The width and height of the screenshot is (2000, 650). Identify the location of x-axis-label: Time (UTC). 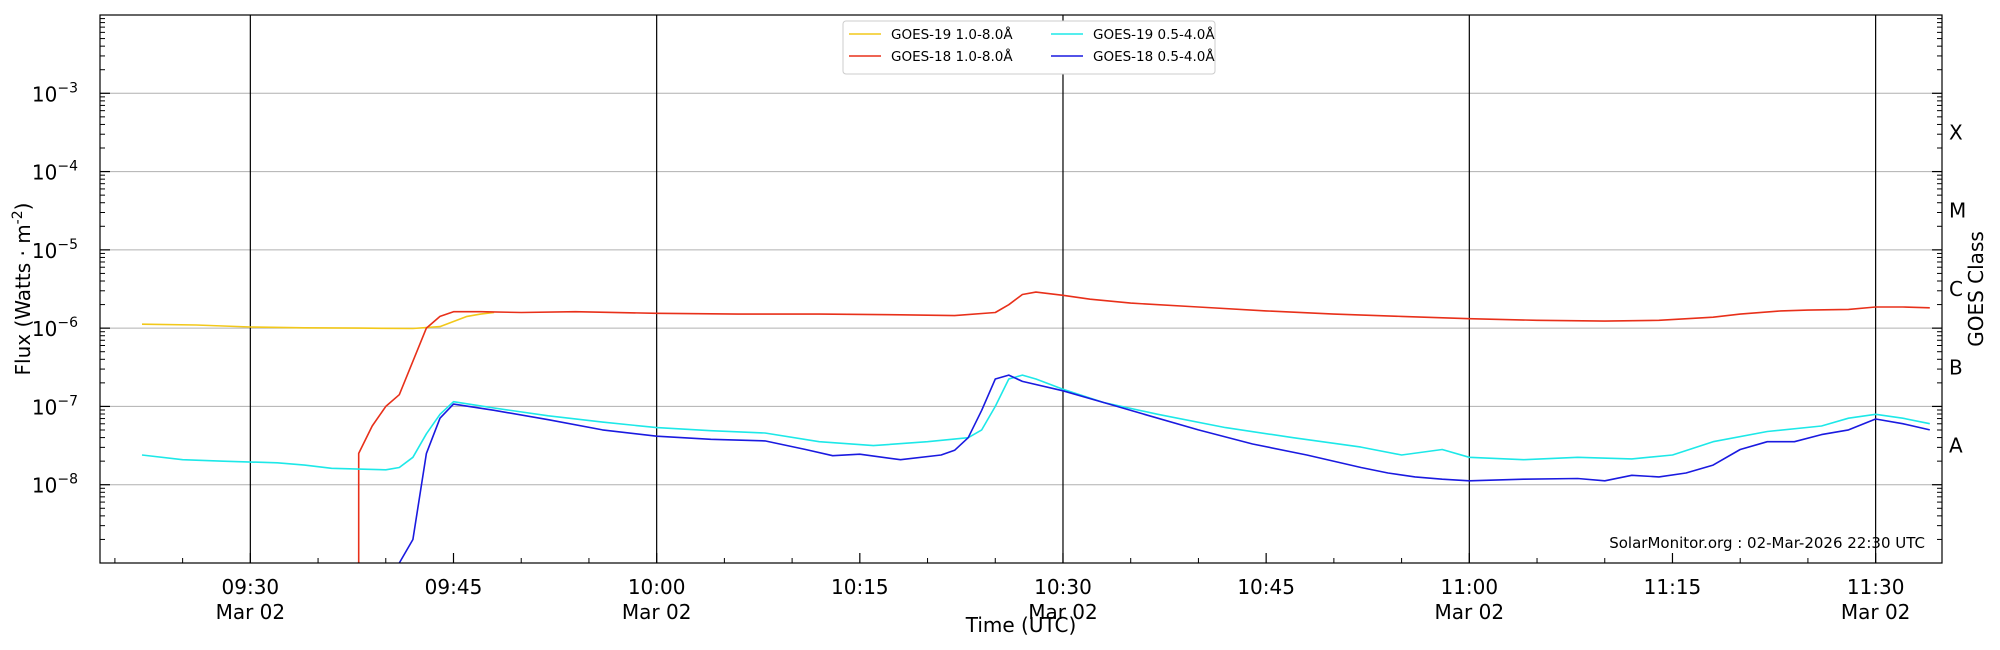
(1021, 625).